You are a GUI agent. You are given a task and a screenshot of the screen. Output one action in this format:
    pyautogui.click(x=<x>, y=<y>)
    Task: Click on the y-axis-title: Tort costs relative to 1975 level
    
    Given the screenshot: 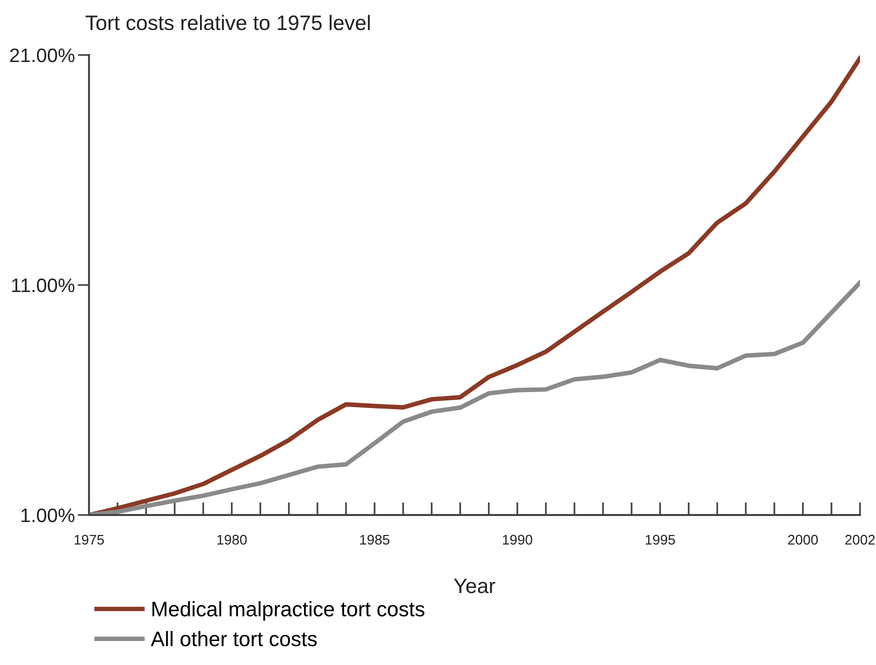 What is the action you would take?
    pyautogui.click(x=228, y=22)
    